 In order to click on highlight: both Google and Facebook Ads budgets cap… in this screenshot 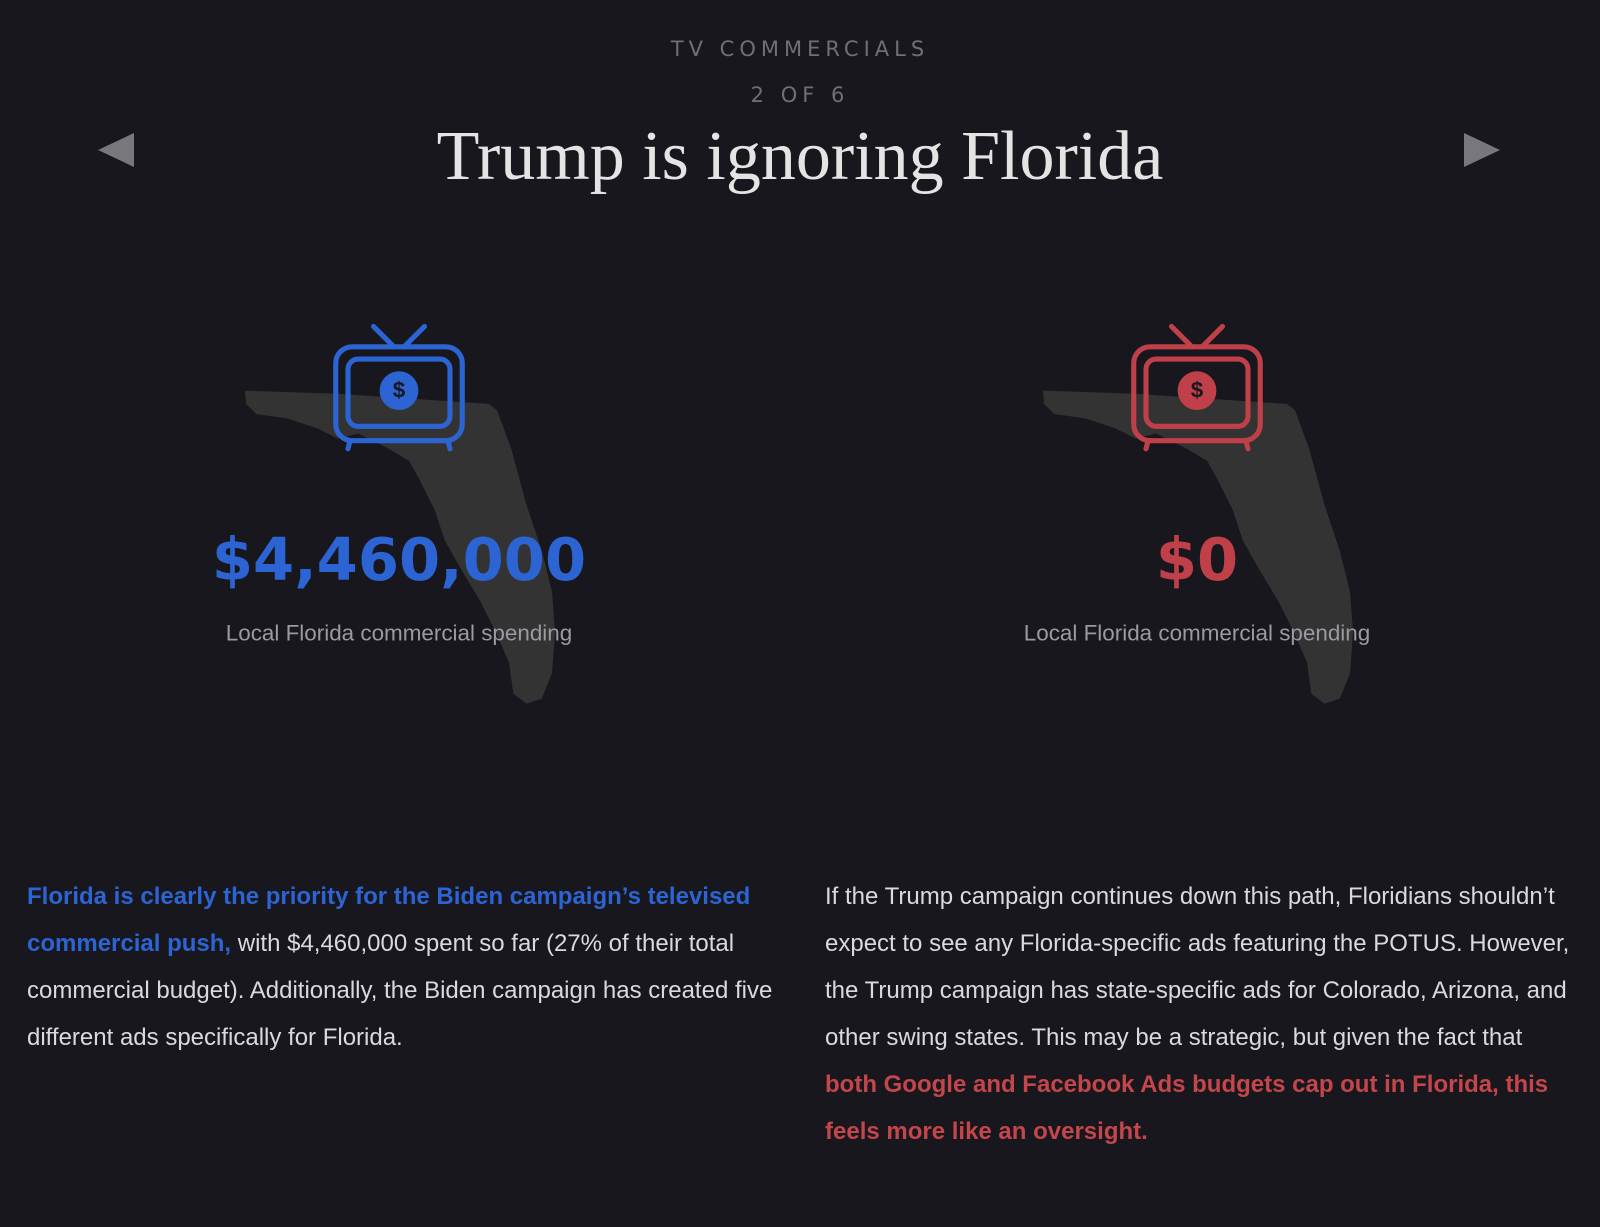, I will do `click(1187, 1108)`.